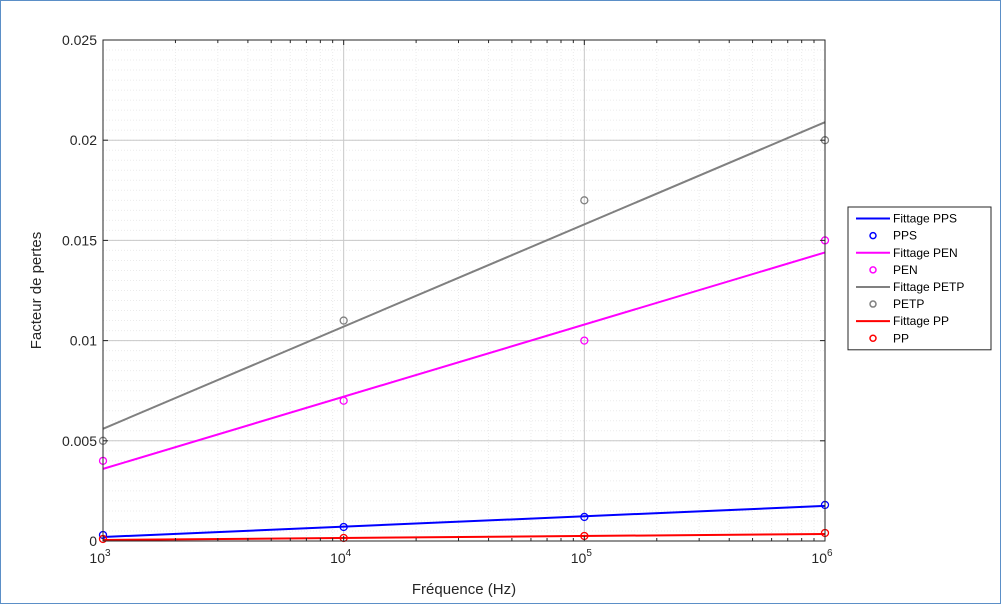 The width and height of the screenshot is (1003, 606). Describe the element at coordinates (873, 338) in the screenshot. I see `legend-marker-pp` at that location.